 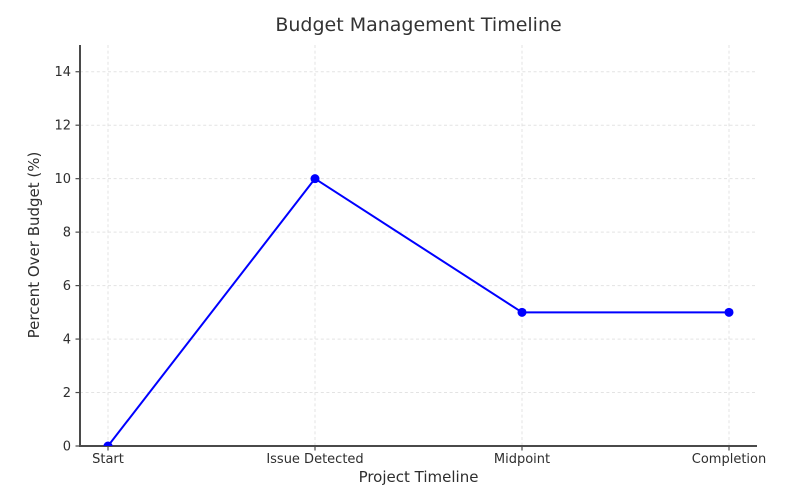 I want to click on x-axis-label: Project Timeline, so click(x=418, y=477).